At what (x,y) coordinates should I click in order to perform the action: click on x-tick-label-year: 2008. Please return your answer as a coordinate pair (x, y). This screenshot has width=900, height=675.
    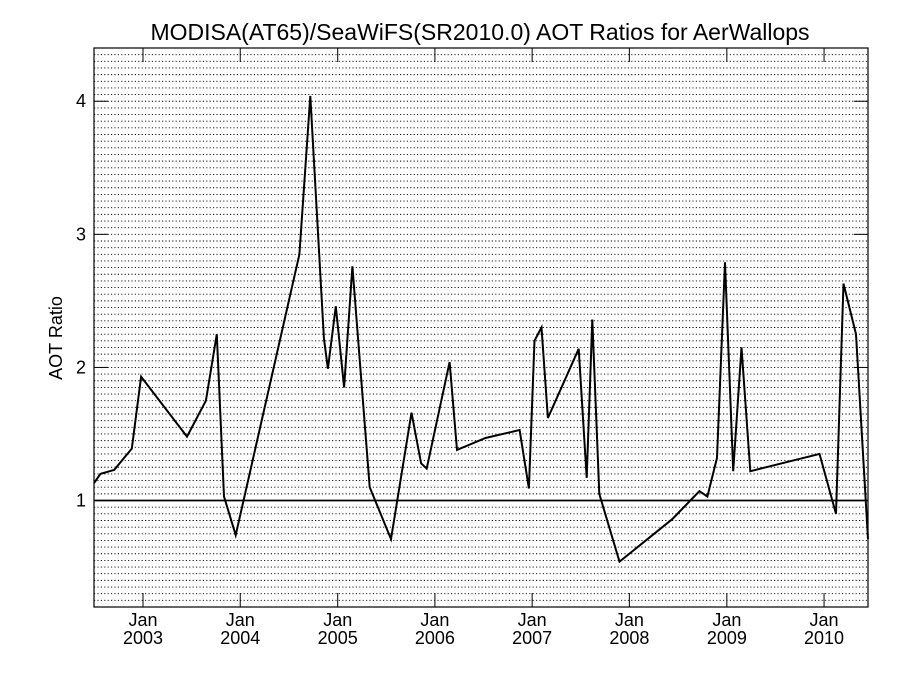
    Looking at the image, I should click on (629, 638).